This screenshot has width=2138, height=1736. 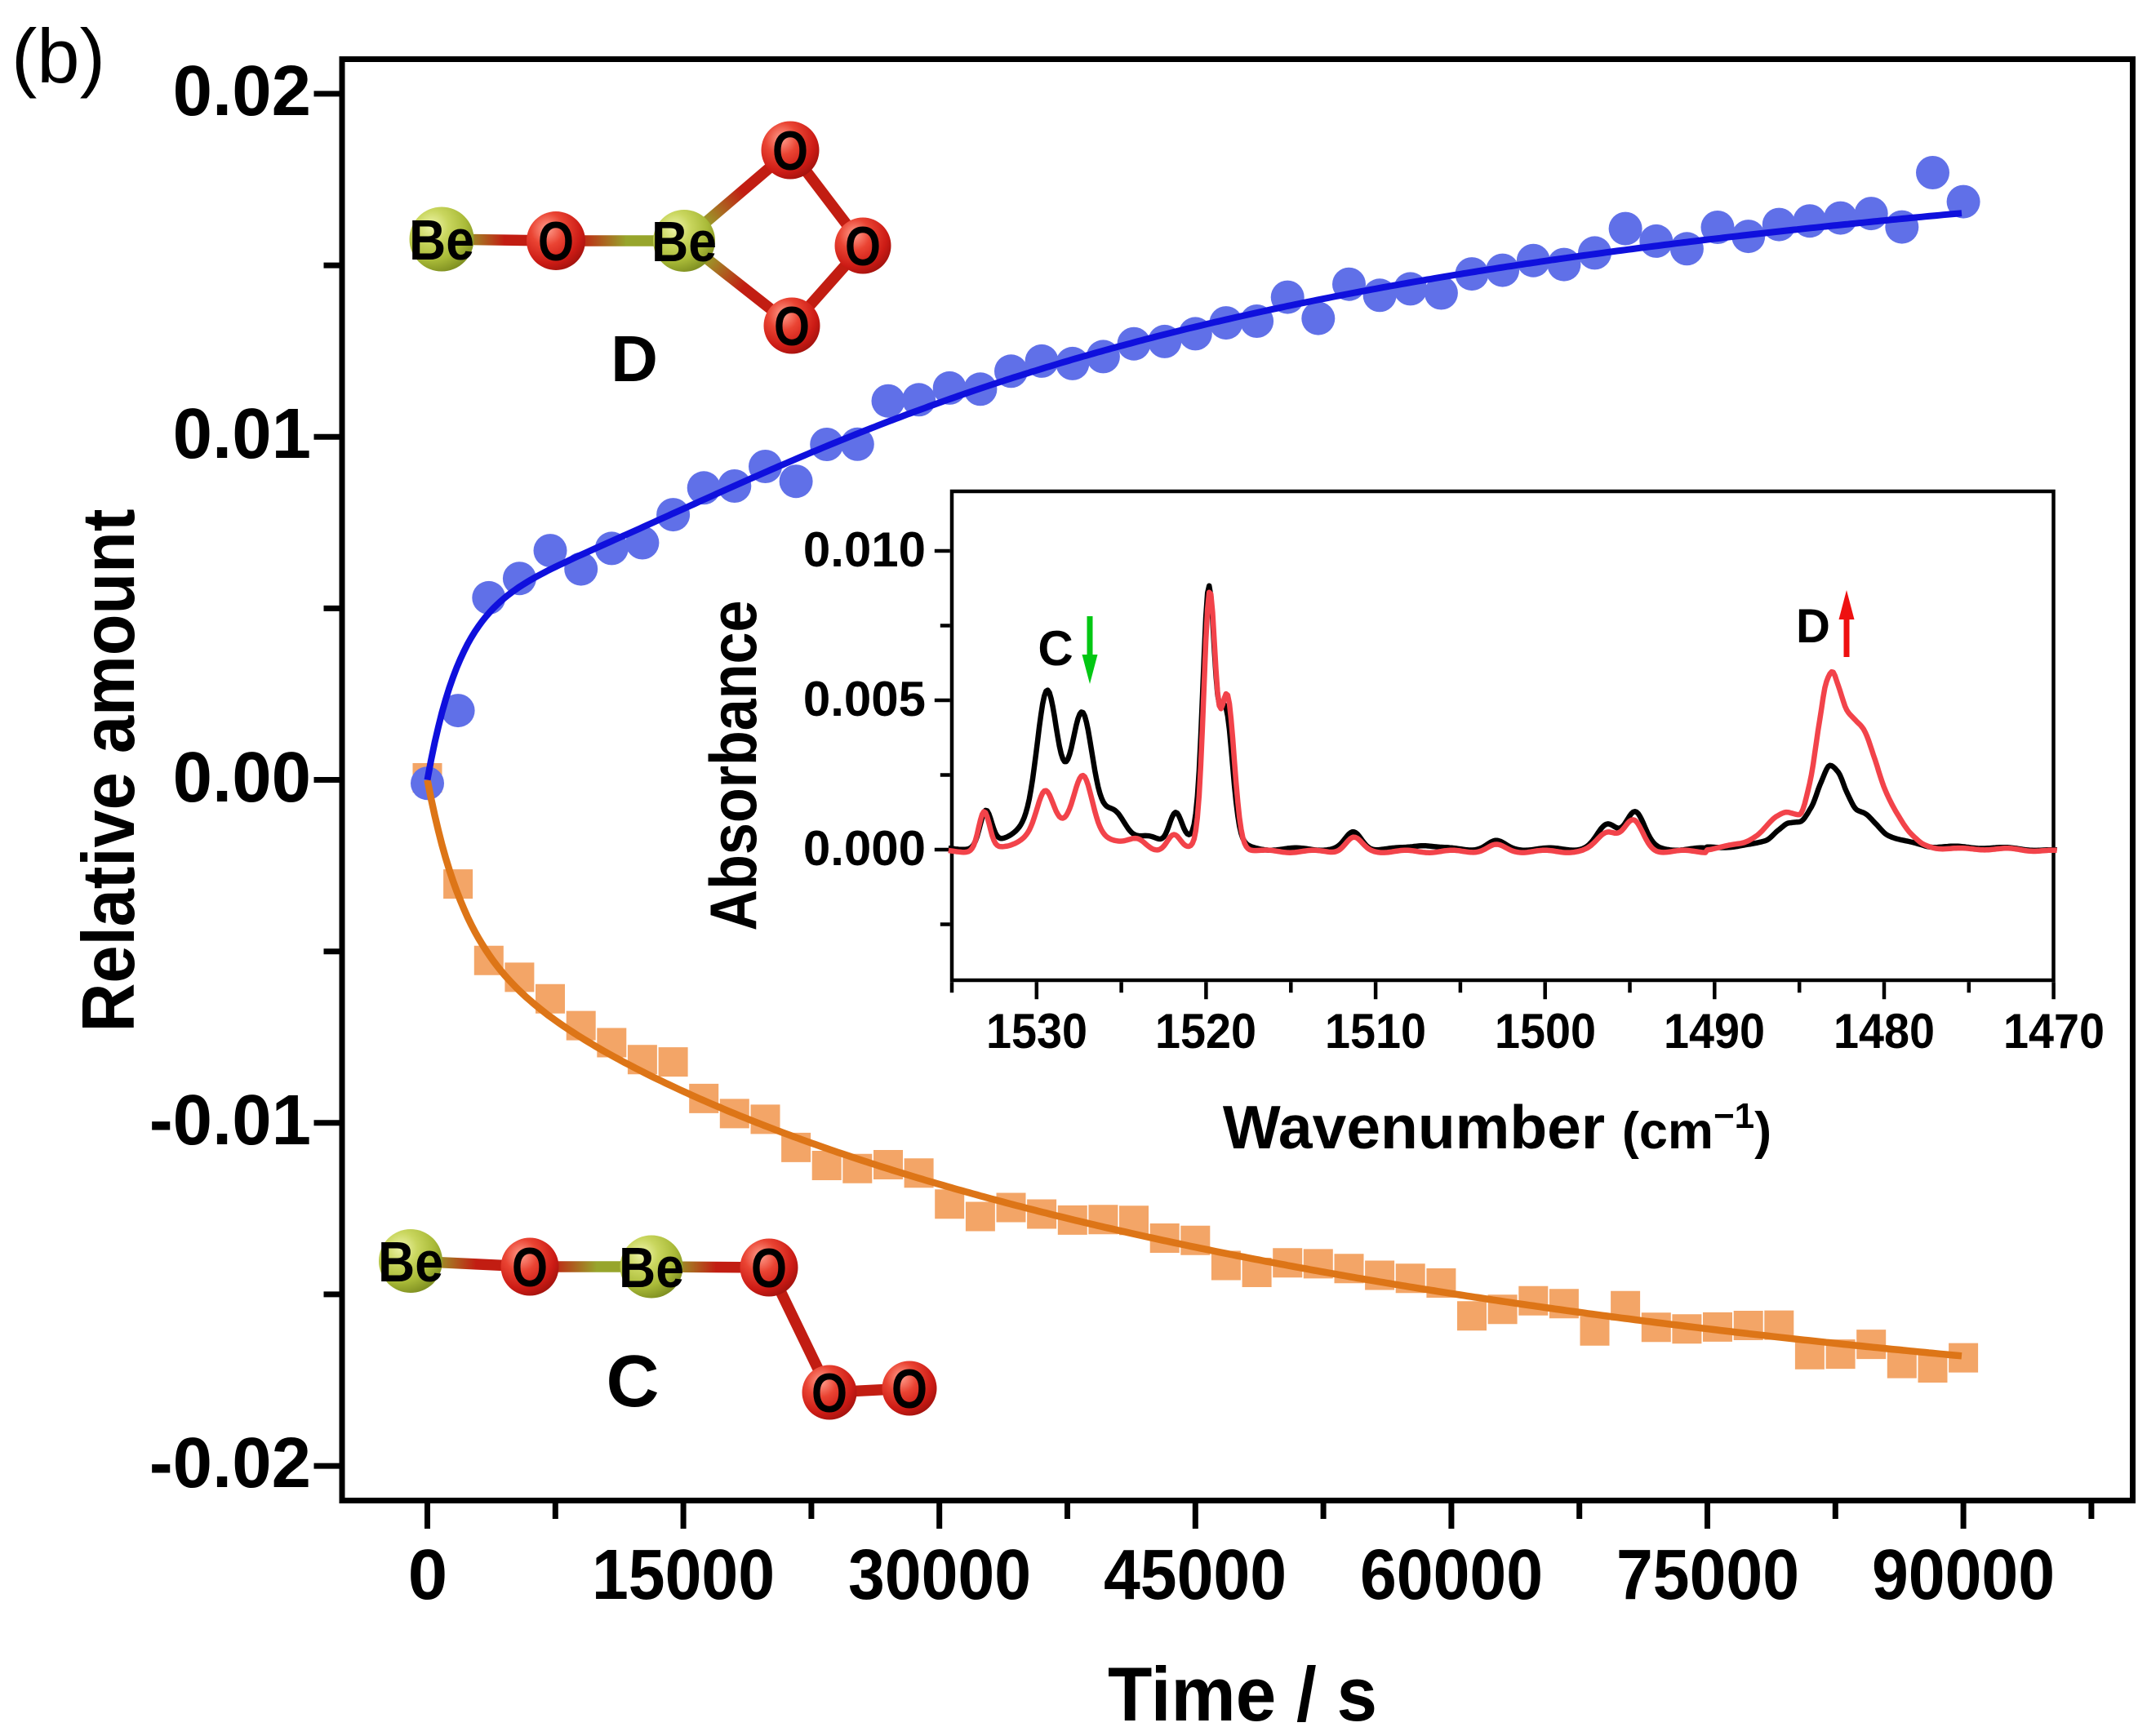 What do you see at coordinates (1242, 1693) in the screenshot?
I see `svg-text: Time / s` at bounding box center [1242, 1693].